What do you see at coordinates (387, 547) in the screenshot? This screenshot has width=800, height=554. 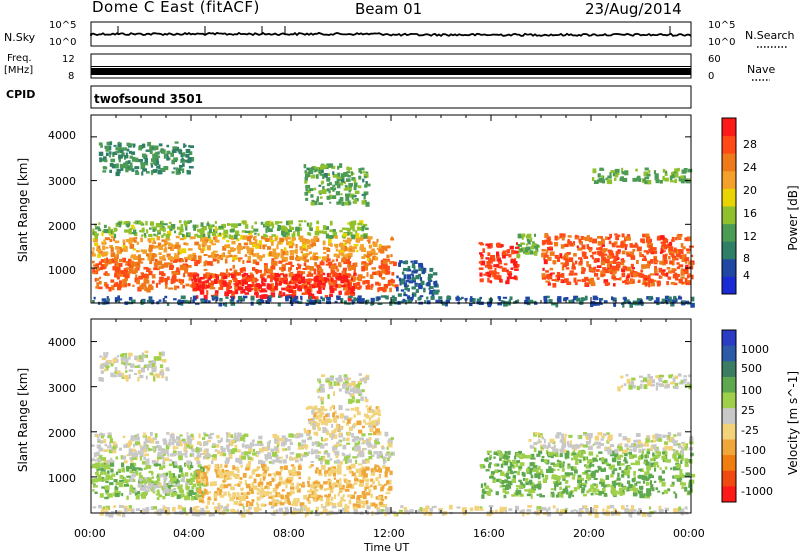 I see `xaxis-label: Time UT` at bounding box center [387, 547].